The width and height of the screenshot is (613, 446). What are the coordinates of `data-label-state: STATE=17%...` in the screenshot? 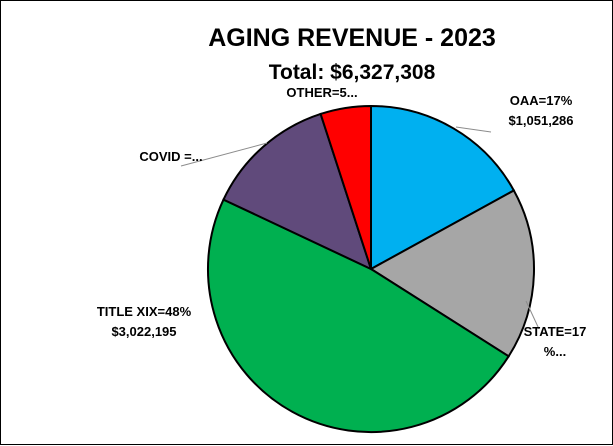 It's located at (555, 341).